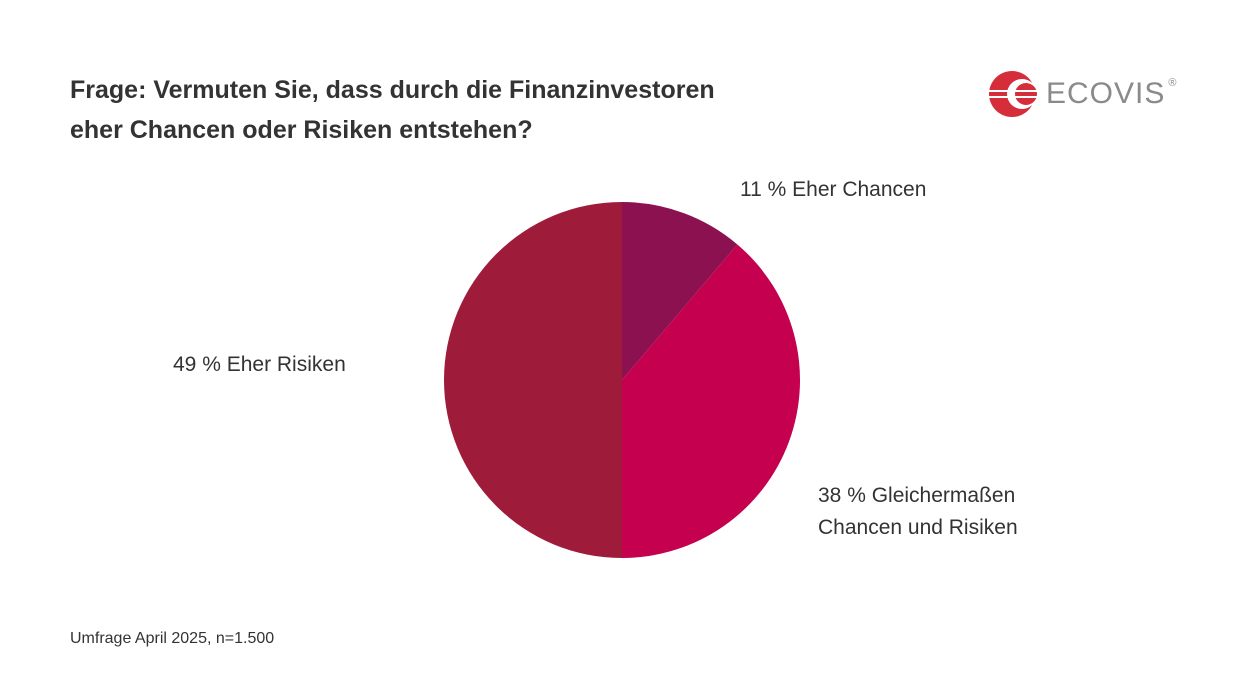 This screenshot has height=700, width=1244. Describe the element at coordinates (918, 527) in the screenshot. I see `label-line: Chancen und Risiken` at that location.